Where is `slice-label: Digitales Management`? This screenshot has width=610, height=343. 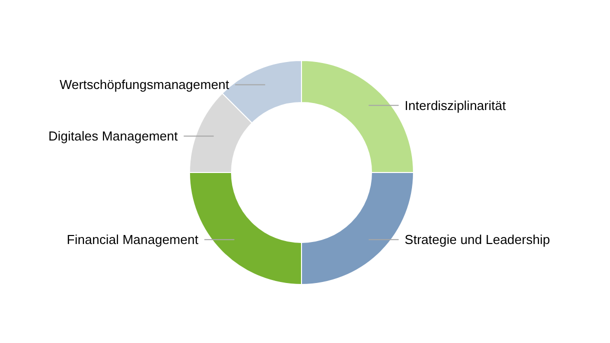 slice-label: Digitales Management is located at coordinates (113, 136).